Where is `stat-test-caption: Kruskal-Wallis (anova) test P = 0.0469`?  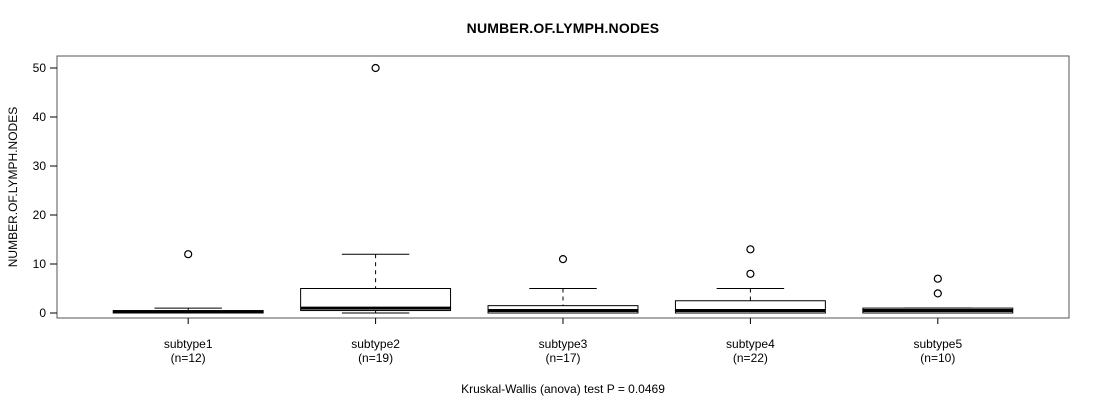
stat-test-caption: Kruskal-Wallis (anova) test P = 0.0469 is located at coordinates (563, 389).